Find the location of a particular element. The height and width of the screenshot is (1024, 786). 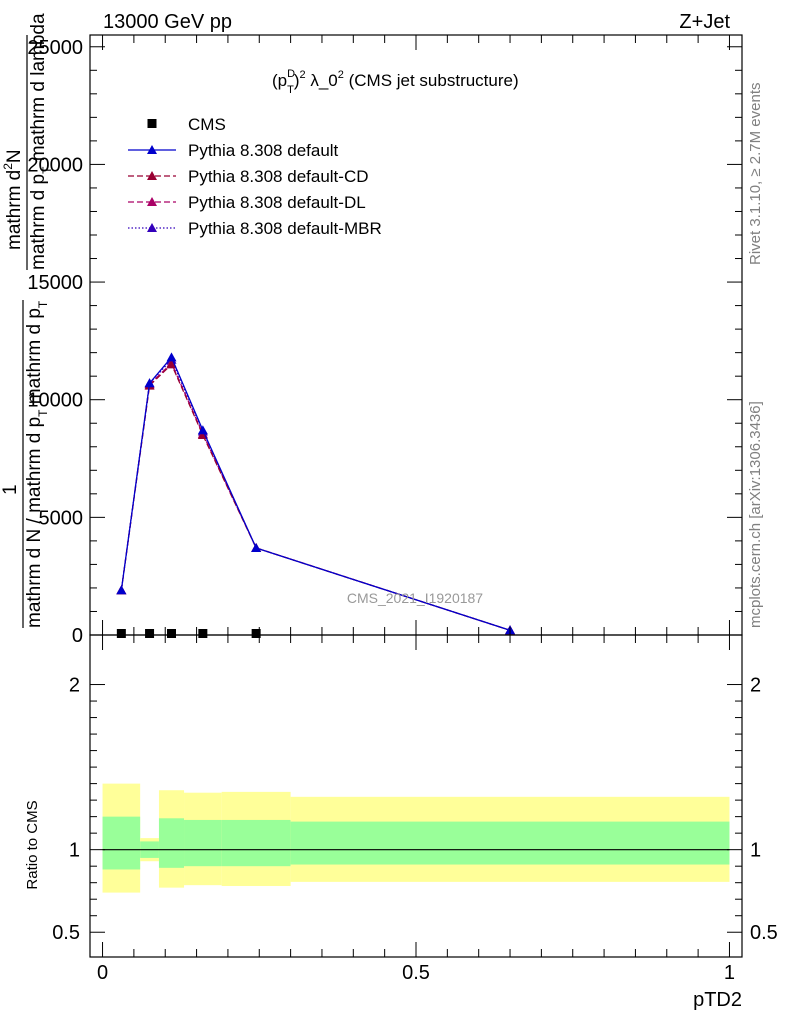

legend-label: Pythia 8.308 default-MBR is located at coordinates (285, 228).